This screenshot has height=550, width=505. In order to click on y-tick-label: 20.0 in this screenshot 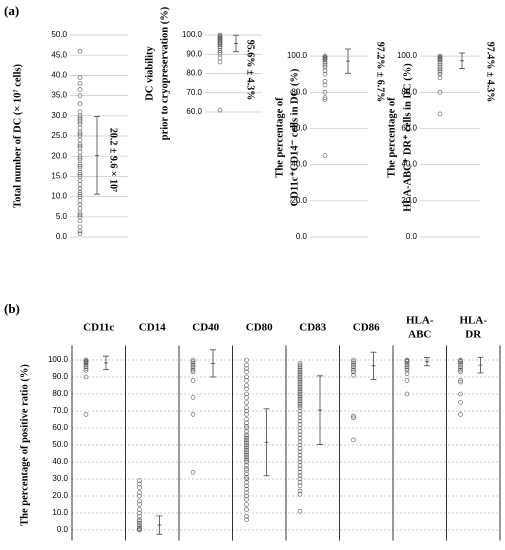, I will do `click(60, 495)`.